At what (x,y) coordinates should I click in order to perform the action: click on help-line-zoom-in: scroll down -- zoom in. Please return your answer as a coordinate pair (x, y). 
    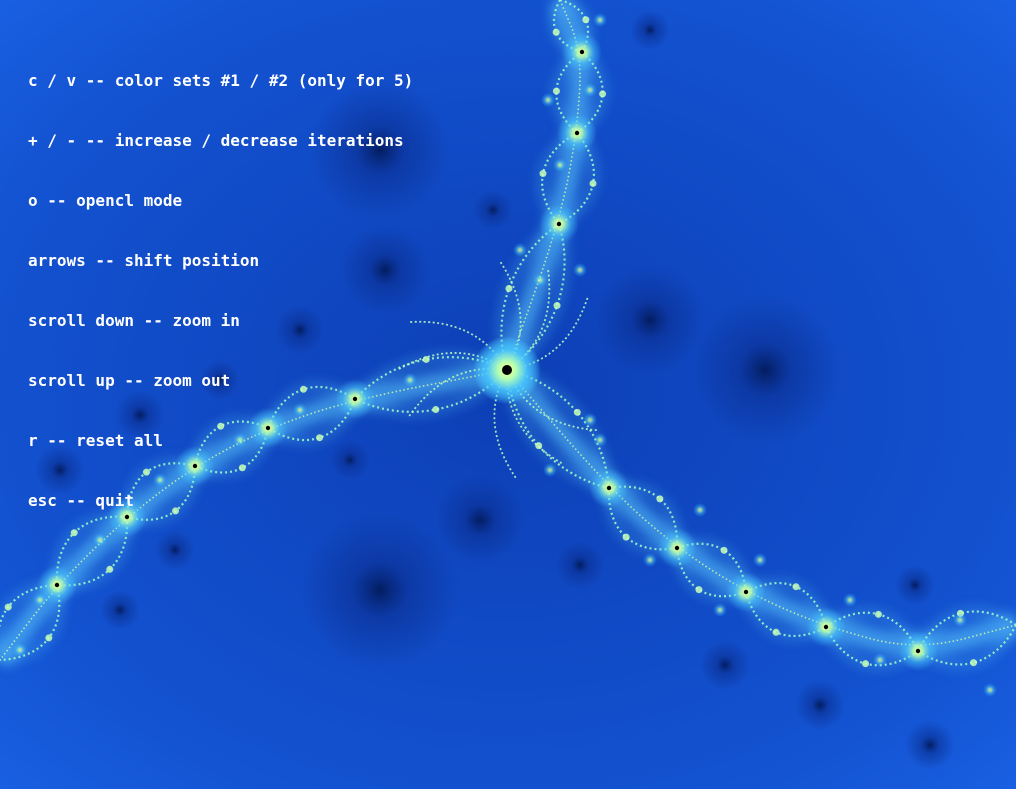
    Looking at the image, I should click on (134, 320).